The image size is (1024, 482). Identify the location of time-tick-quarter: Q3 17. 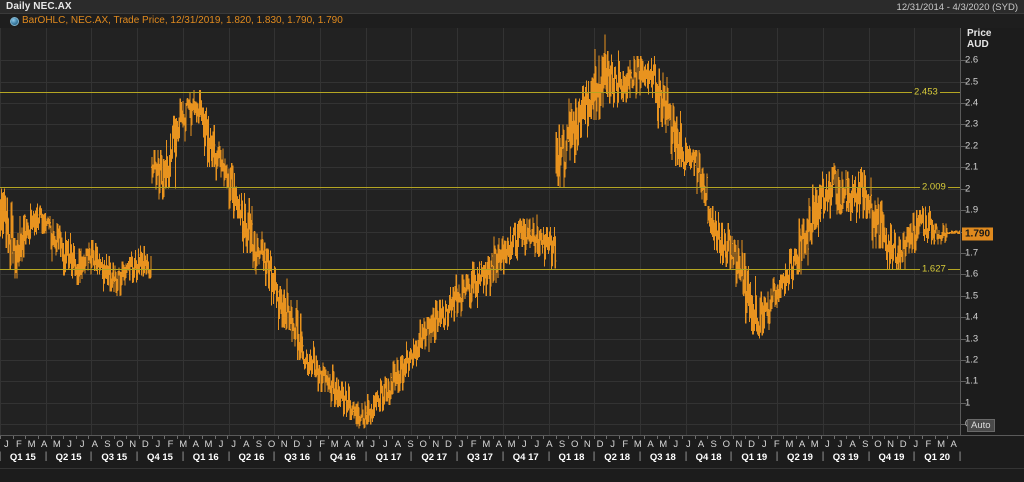
(480, 457).